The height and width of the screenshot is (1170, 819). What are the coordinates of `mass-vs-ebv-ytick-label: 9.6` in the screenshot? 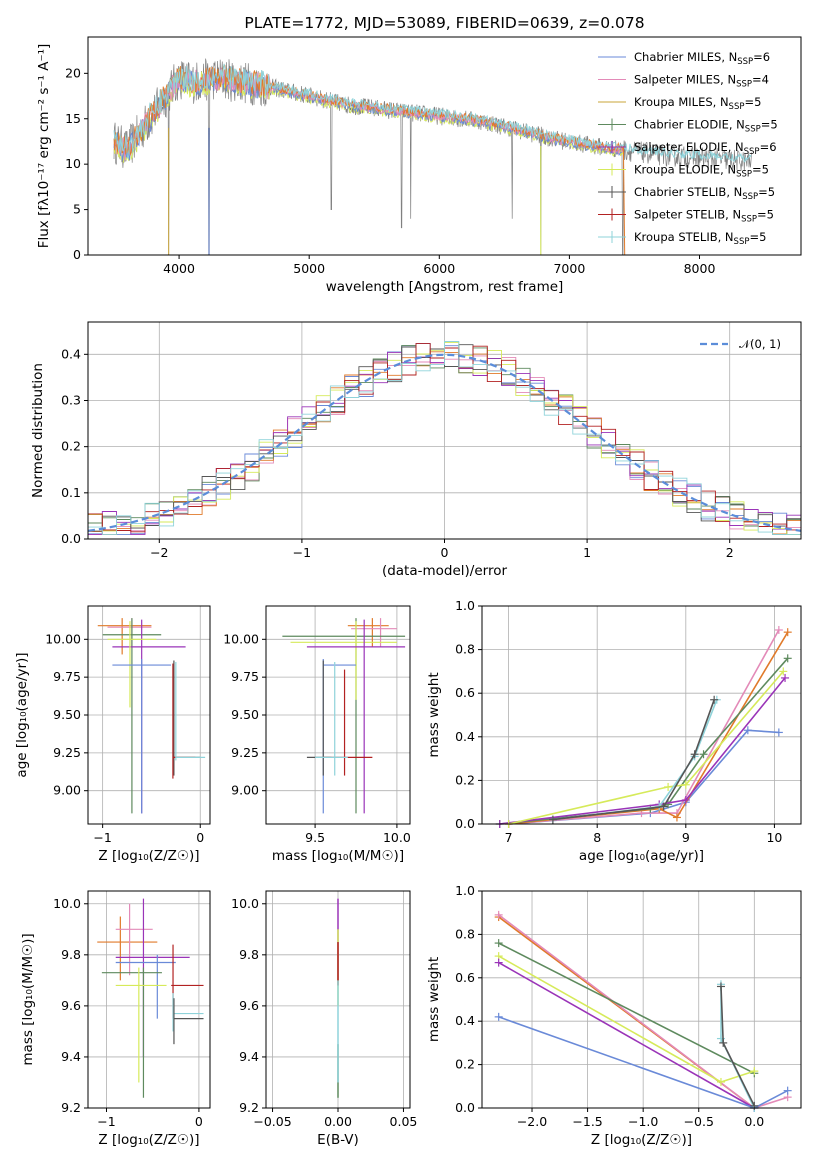 It's located at (249, 1005).